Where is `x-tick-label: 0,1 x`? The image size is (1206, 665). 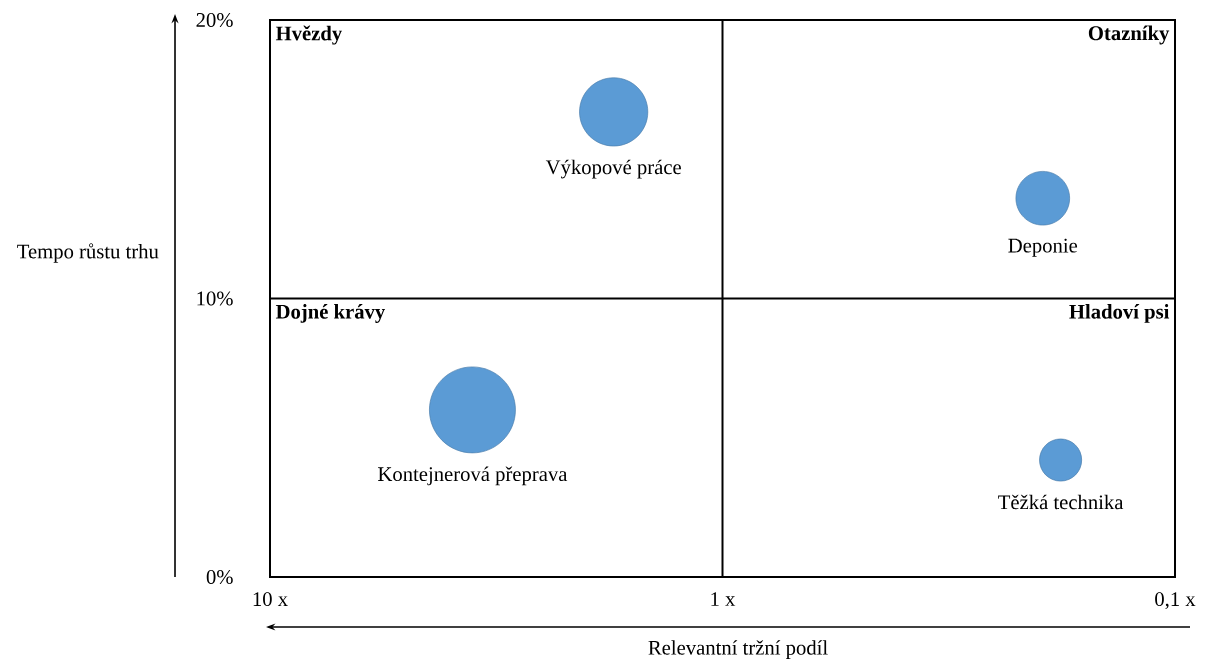 x-tick-label: 0,1 x is located at coordinates (1175, 601).